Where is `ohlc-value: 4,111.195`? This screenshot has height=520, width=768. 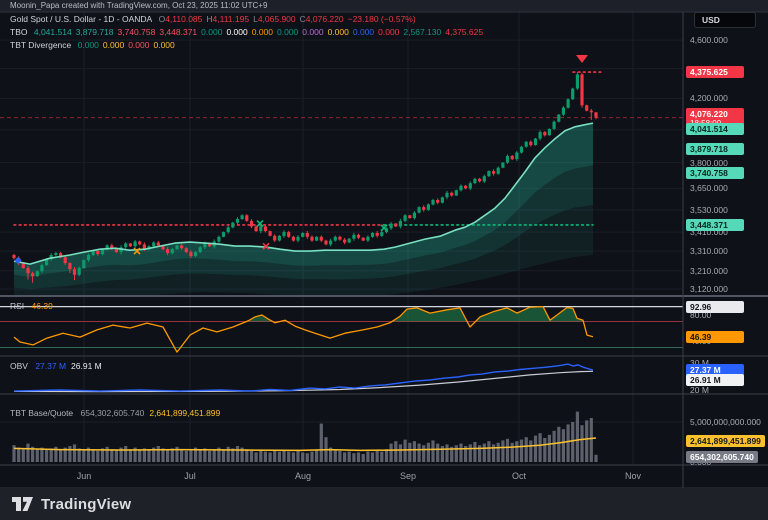
ohlc-value: 4,111.195 is located at coordinates (231, 19).